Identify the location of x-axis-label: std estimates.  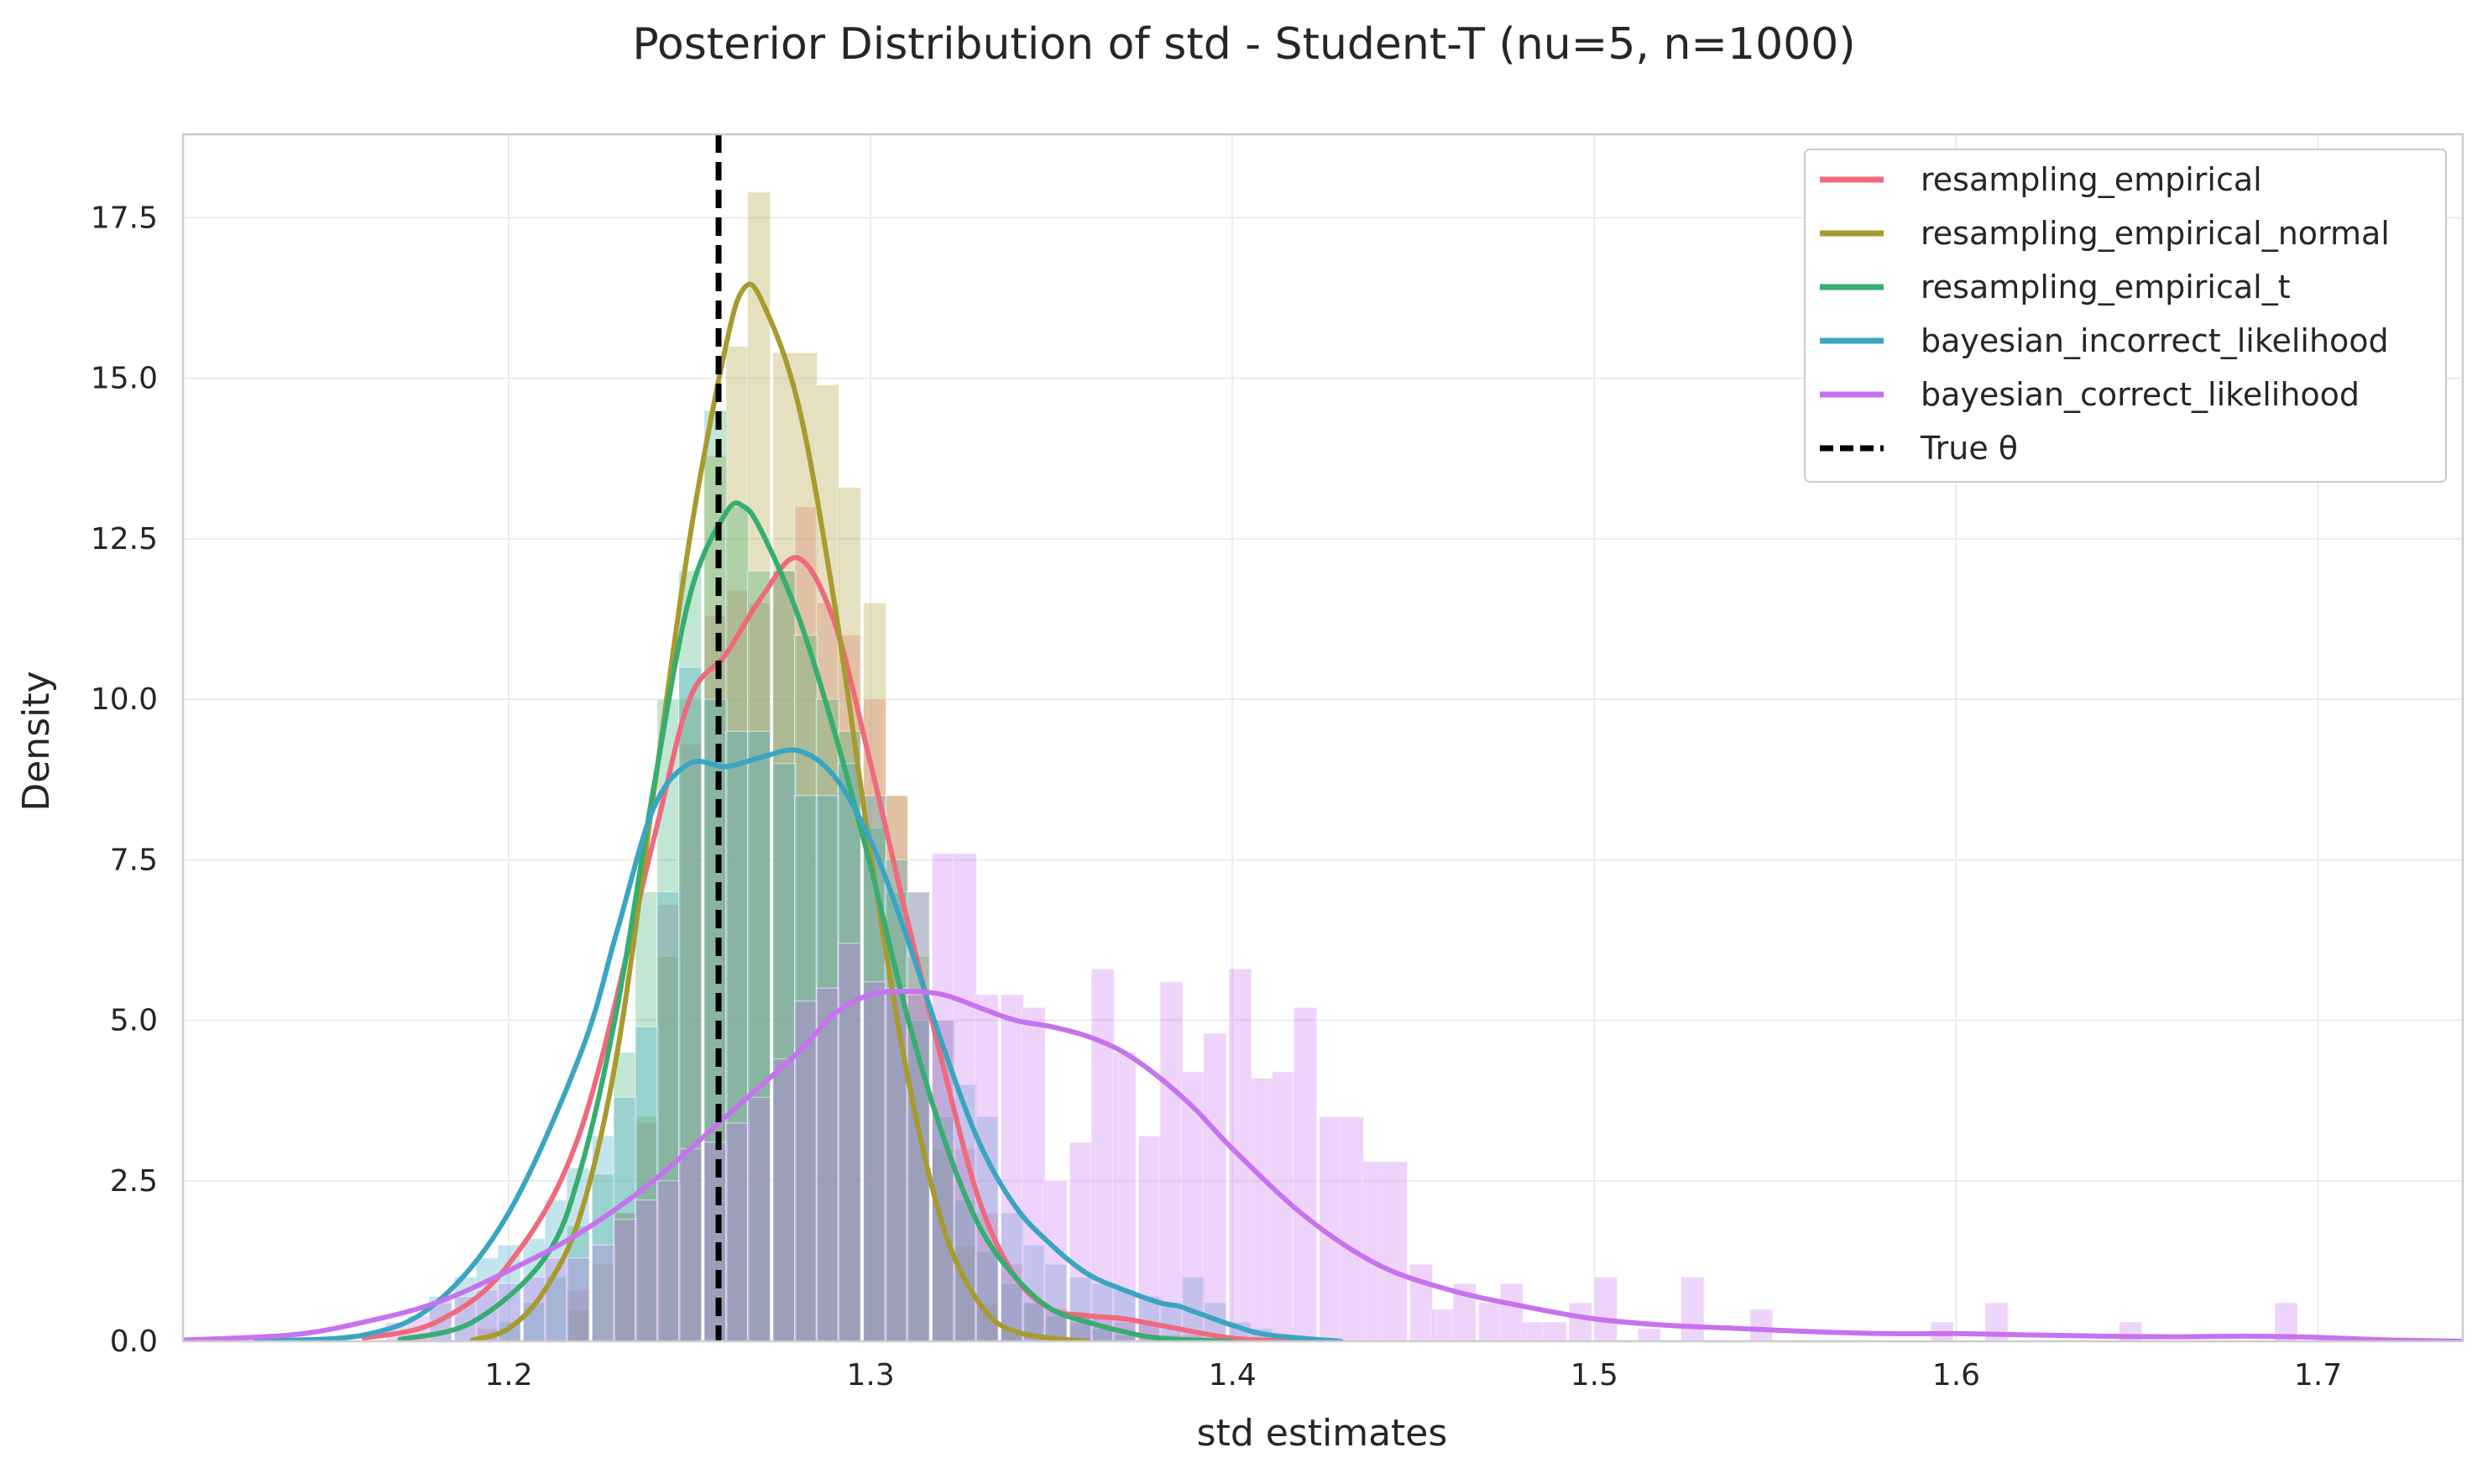
(1322, 1433).